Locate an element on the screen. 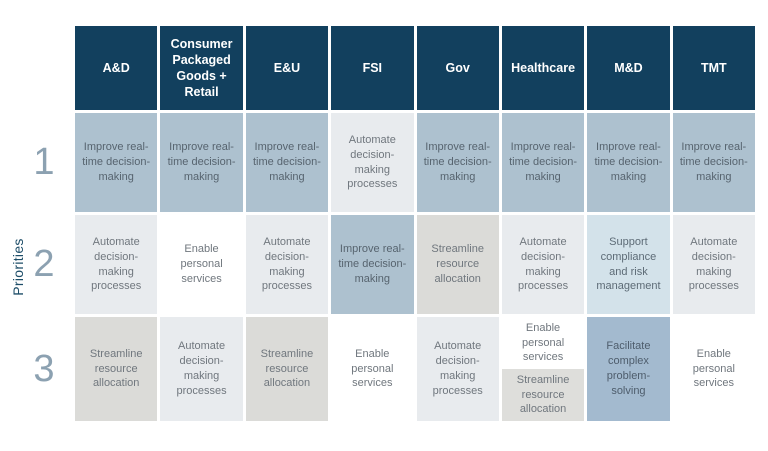 Image resolution: width=768 pixels, height=451 pixels. column-header-md: M&D is located at coordinates (628, 68).